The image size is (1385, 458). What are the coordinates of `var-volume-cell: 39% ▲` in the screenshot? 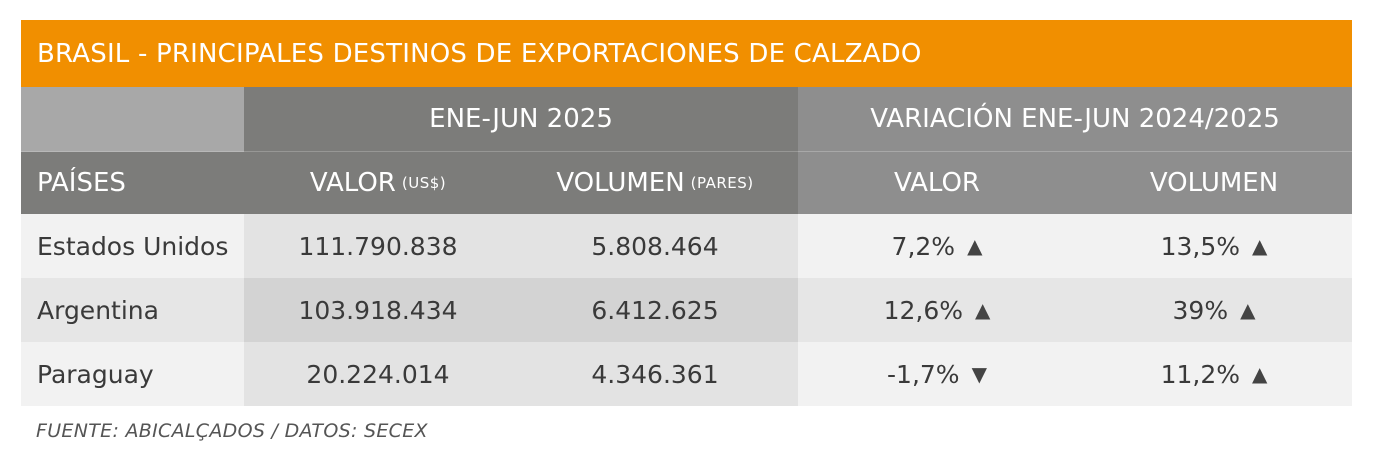 It's located at (1214, 310).